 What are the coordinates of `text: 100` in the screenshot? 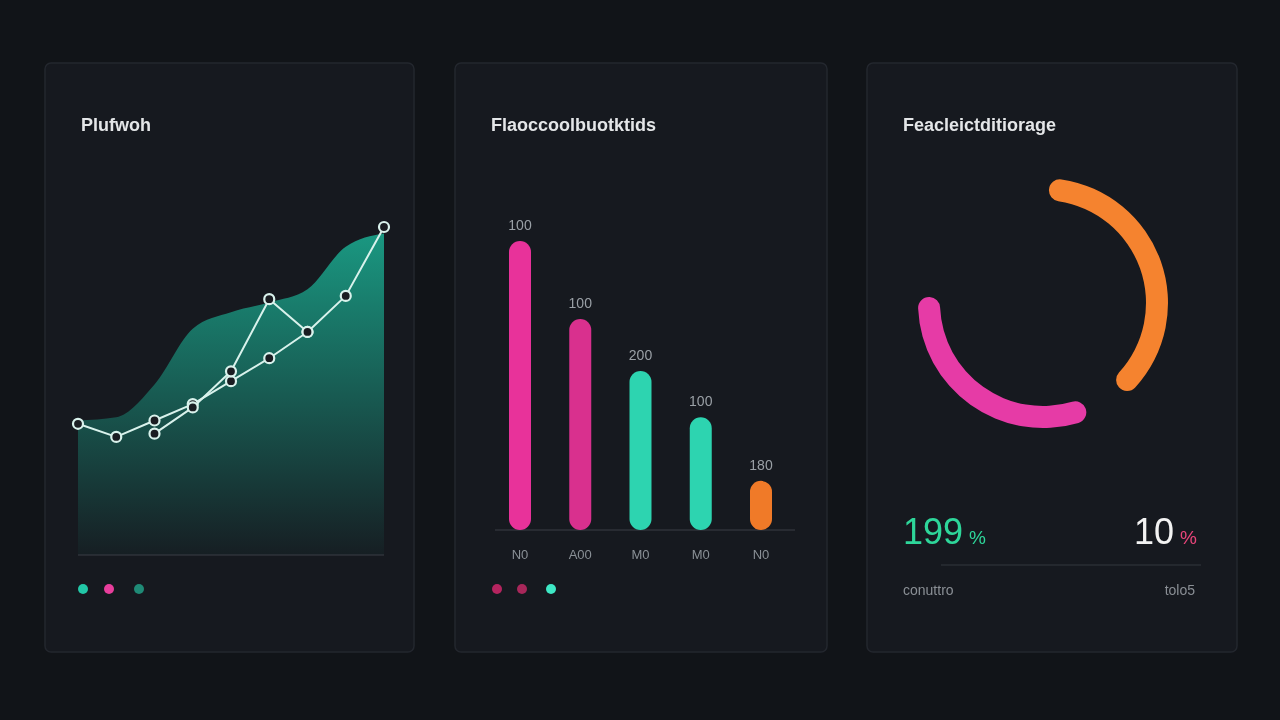 It's located at (520, 225).